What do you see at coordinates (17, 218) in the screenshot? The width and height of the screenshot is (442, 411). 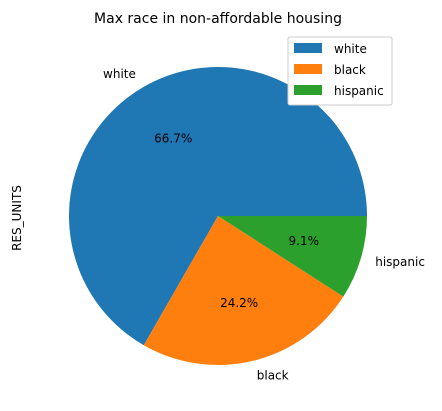 I see `y-axis-label: RES_UNITS` at bounding box center [17, 218].